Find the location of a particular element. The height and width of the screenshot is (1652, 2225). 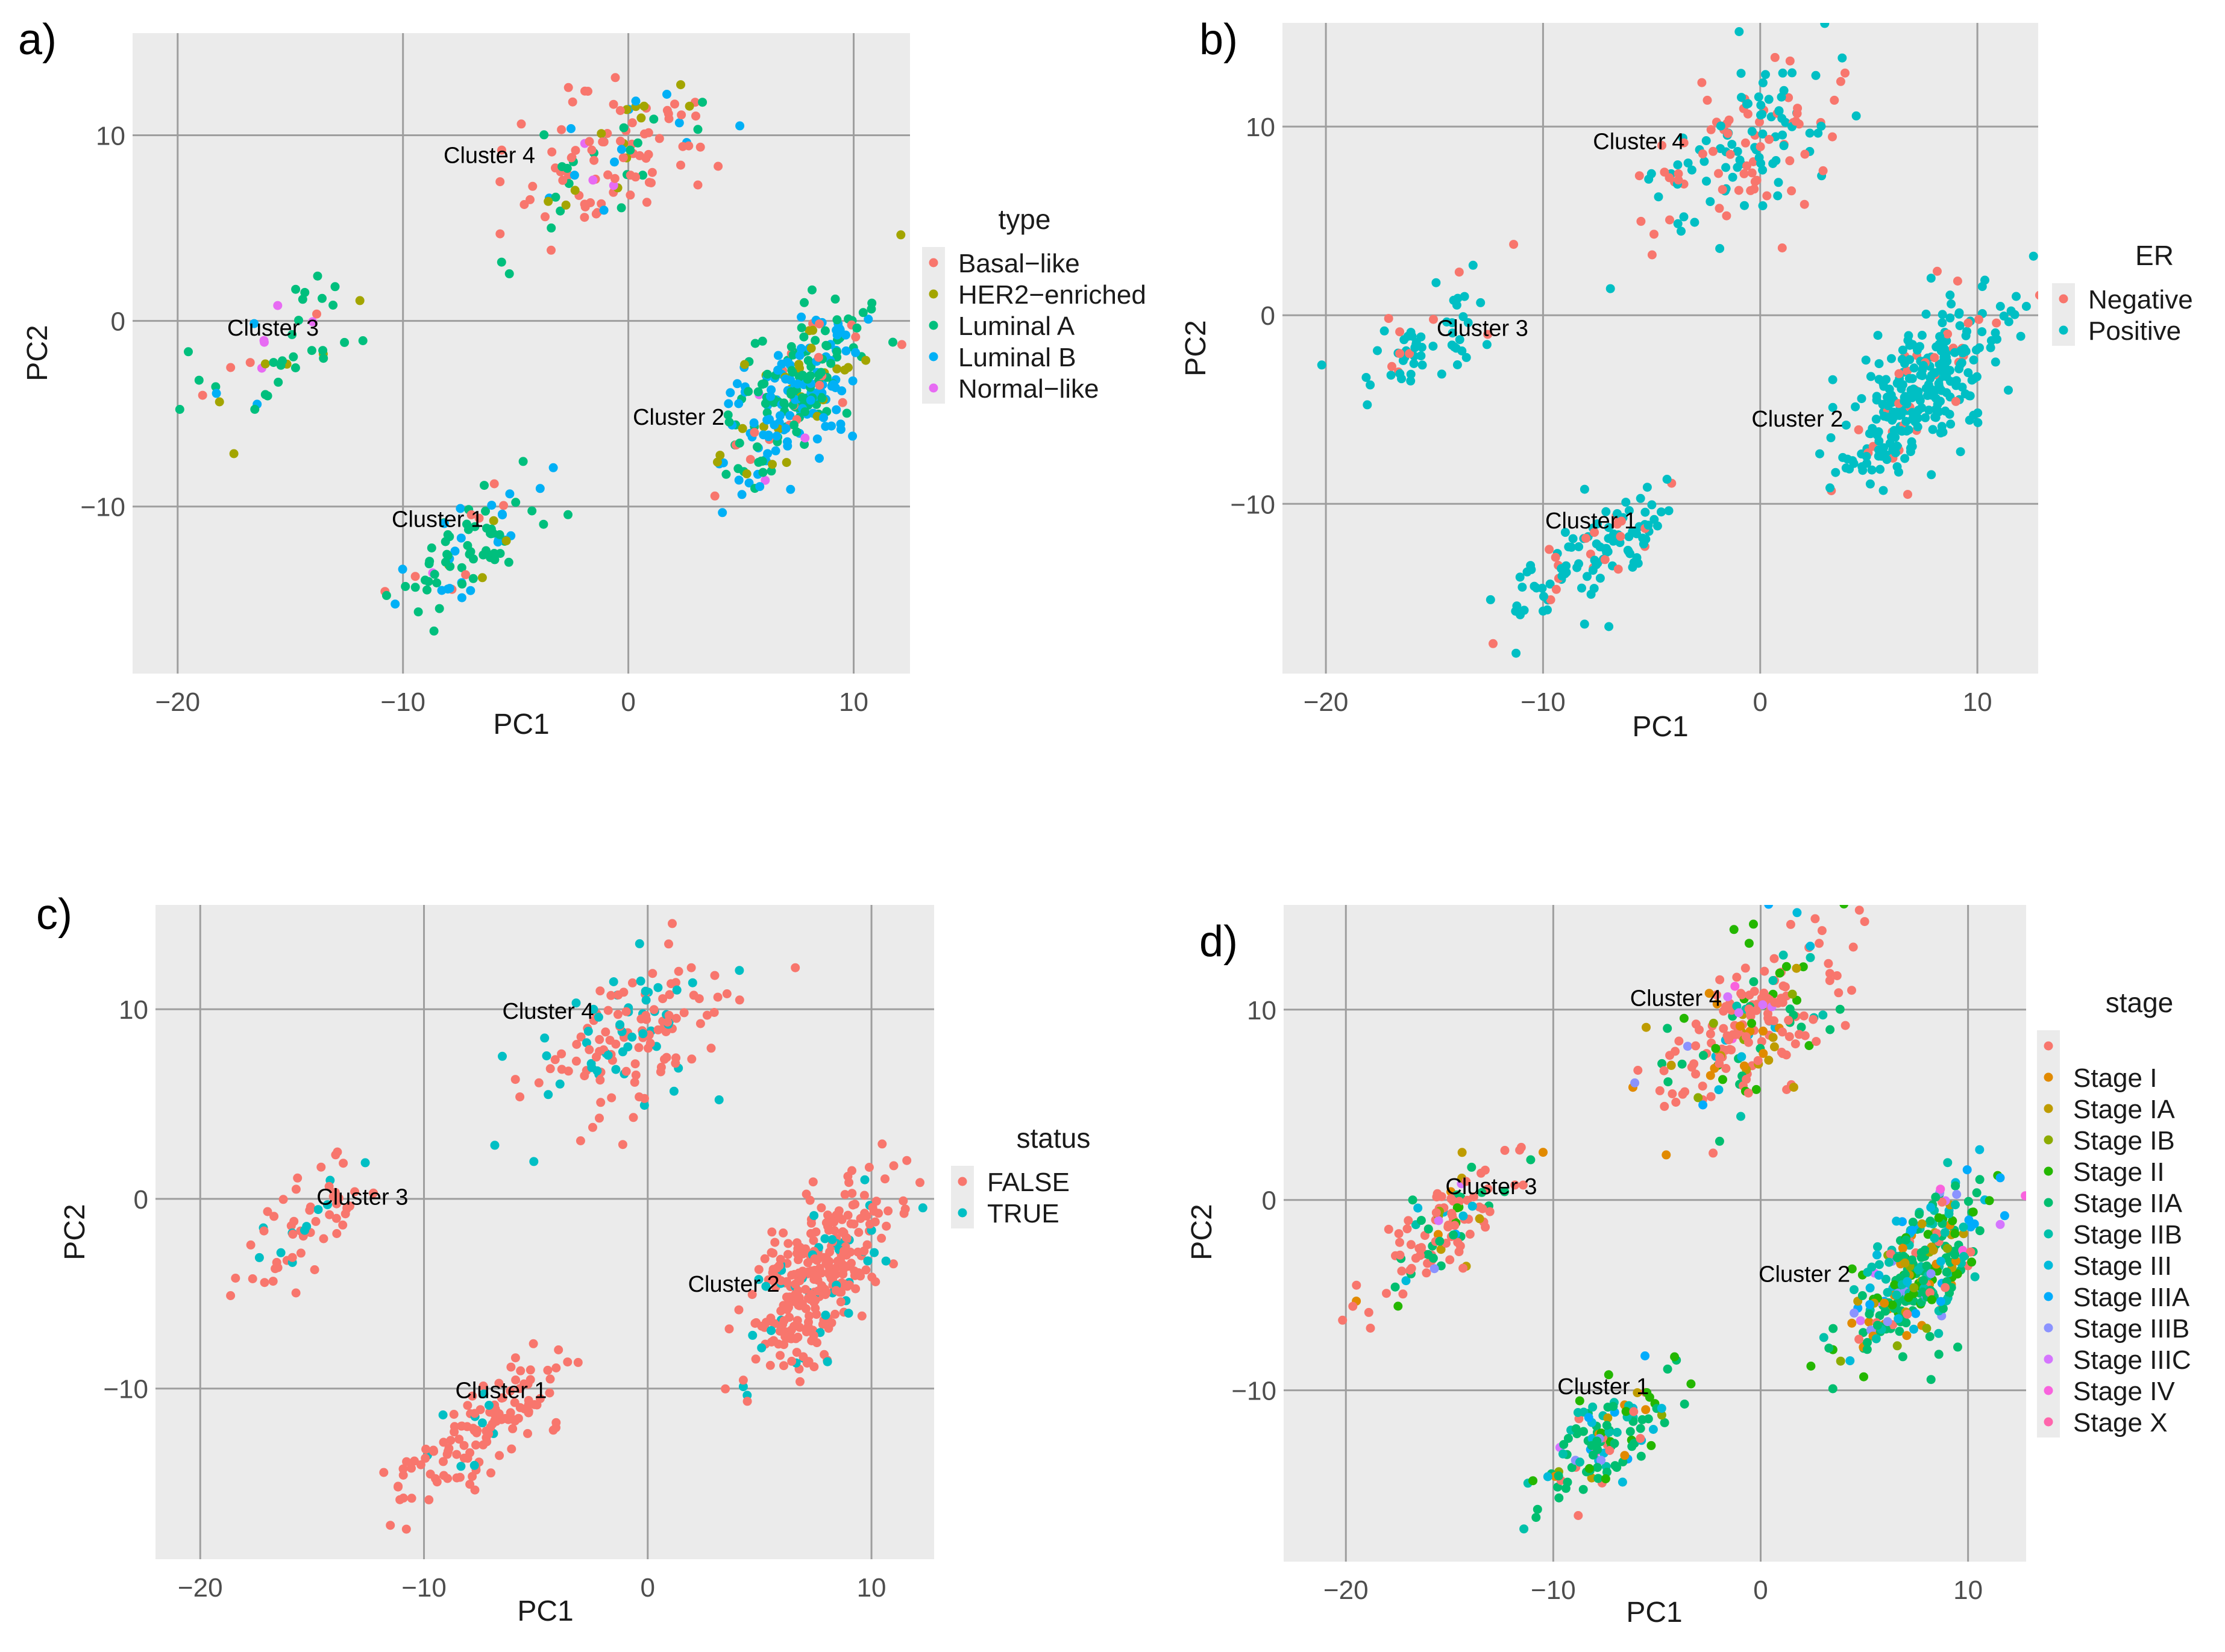

legend-key-background is located at coordinates (963, 1197).